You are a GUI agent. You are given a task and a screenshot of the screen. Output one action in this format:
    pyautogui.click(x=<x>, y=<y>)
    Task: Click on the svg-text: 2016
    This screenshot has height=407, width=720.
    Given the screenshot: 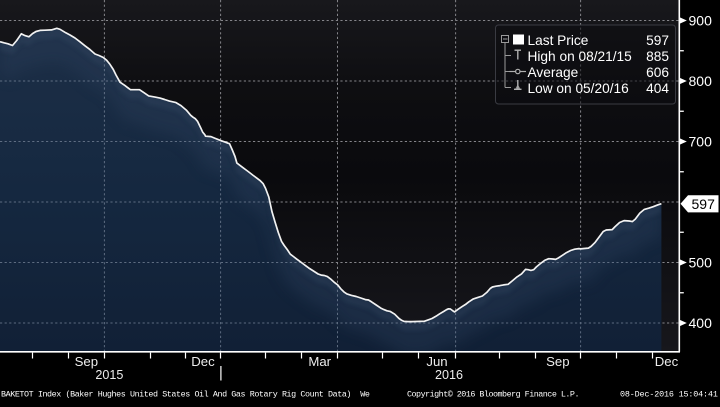 What is the action you would take?
    pyautogui.click(x=449, y=375)
    